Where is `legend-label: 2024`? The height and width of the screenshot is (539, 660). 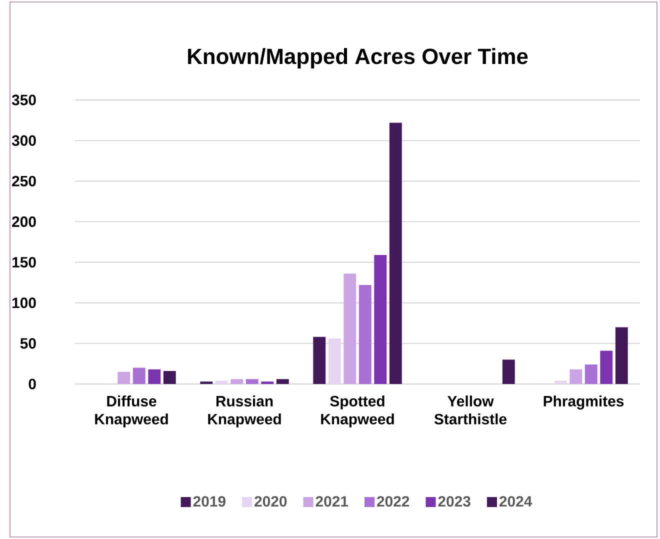
legend-label: 2024 is located at coordinates (515, 501).